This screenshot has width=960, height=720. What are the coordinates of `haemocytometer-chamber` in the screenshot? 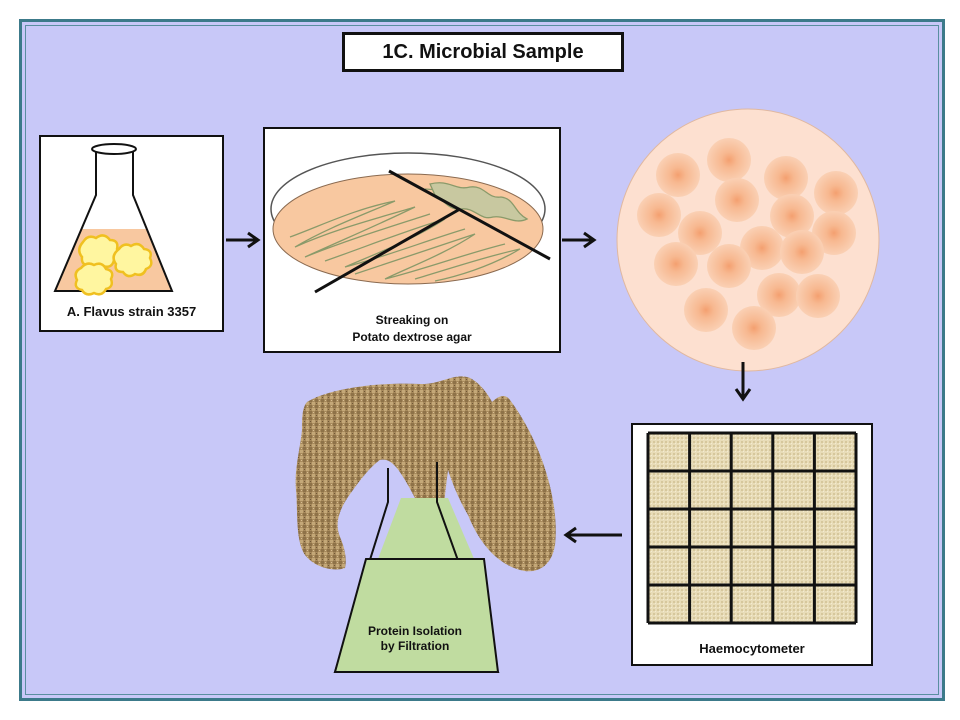 It's located at (752, 528).